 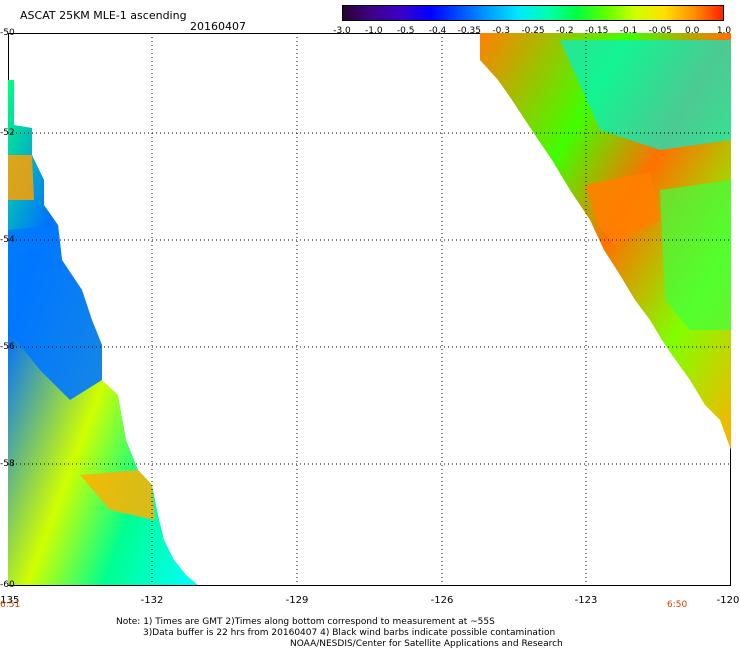 I want to click on time-left: 6:51, so click(x=10, y=605).